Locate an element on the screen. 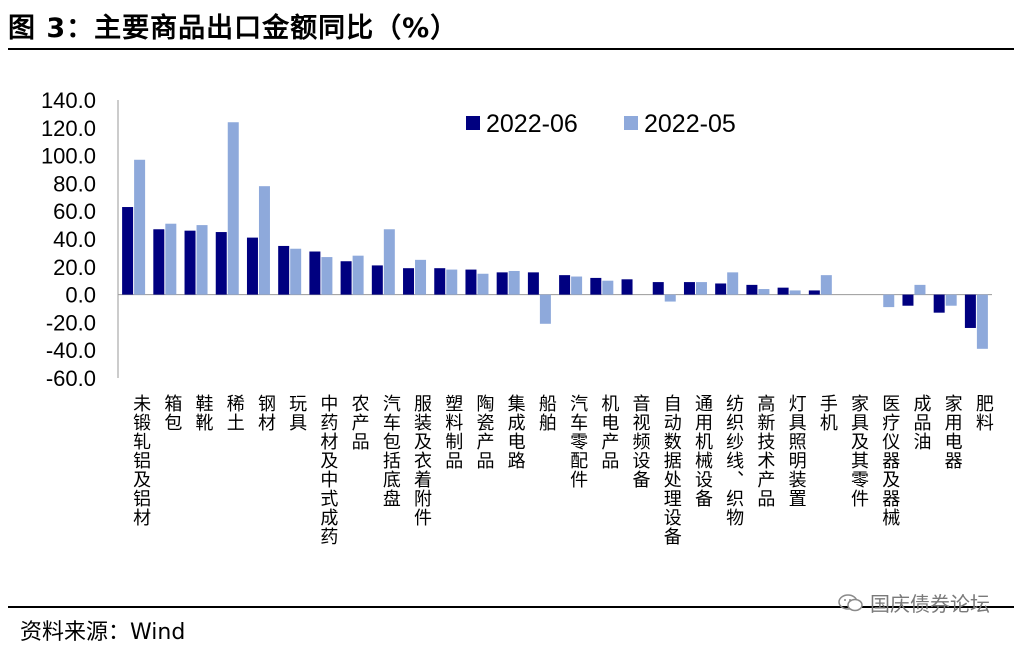  x-category-label: 塑料制品 is located at coordinates (452, 432).